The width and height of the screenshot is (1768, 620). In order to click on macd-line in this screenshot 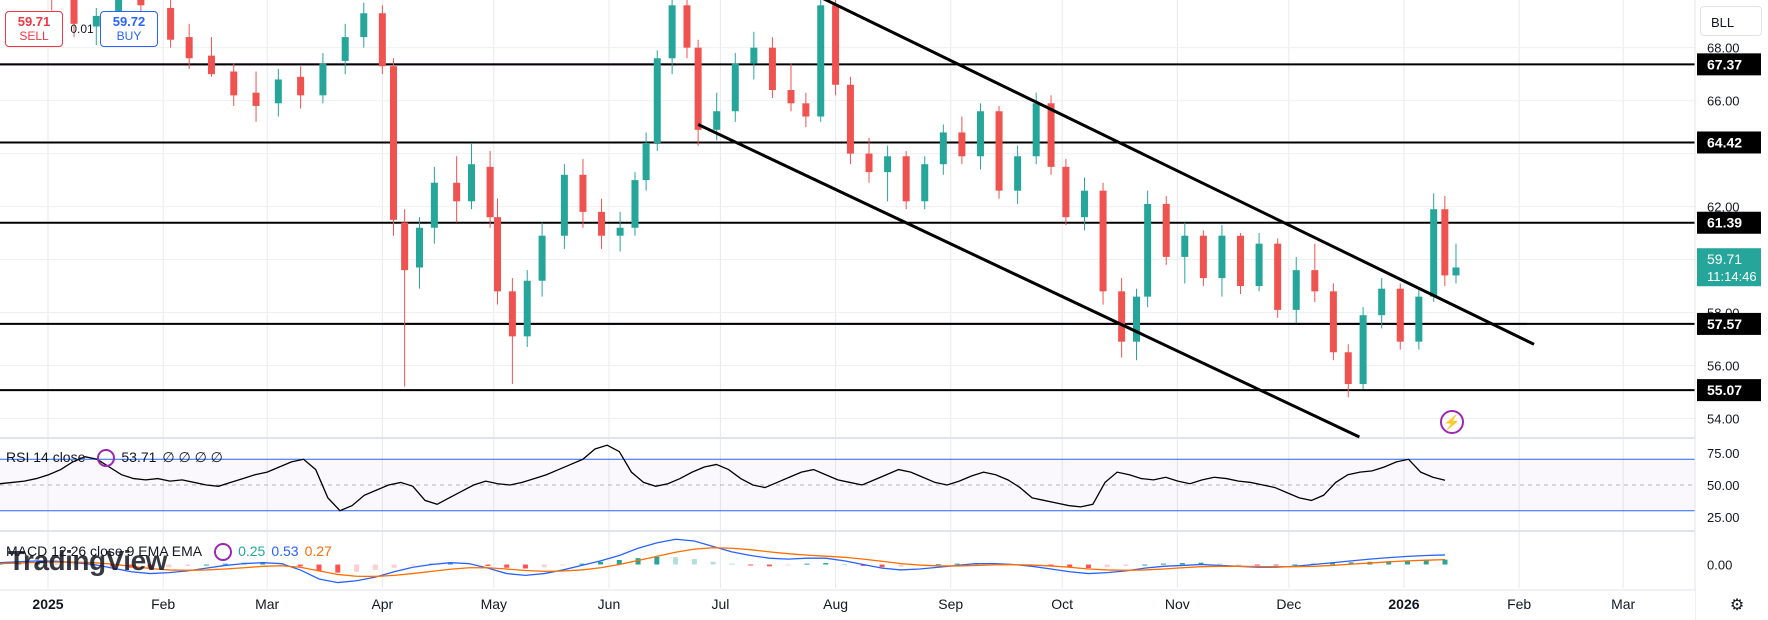, I will do `click(723, 561)`.